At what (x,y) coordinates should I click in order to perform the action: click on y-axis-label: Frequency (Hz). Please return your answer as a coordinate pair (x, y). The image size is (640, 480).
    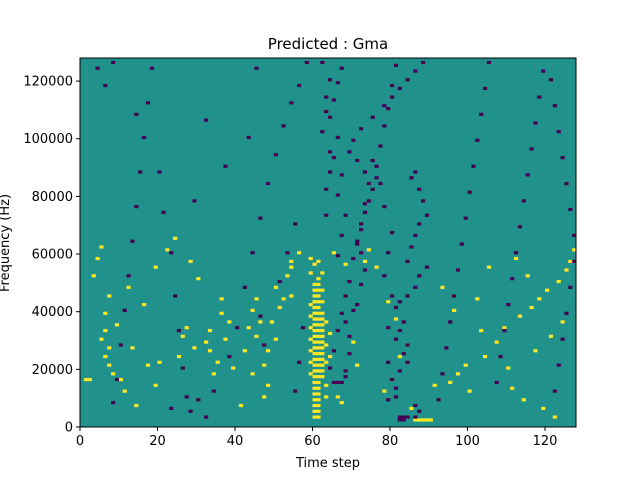
    Looking at the image, I should click on (6, 243).